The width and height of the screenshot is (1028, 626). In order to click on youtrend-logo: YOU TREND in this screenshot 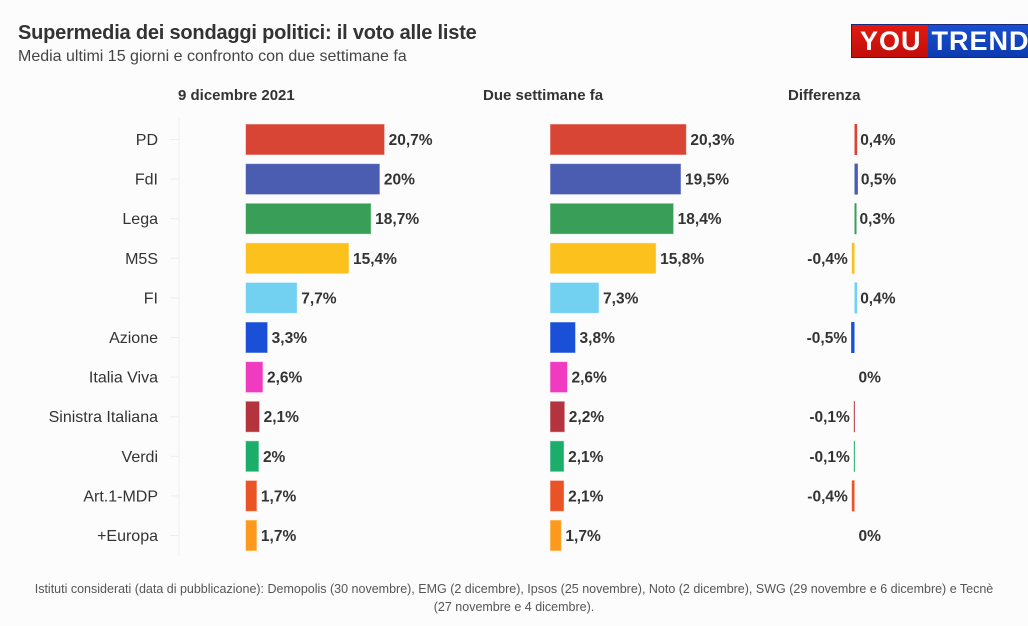, I will do `click(939, 41)`.